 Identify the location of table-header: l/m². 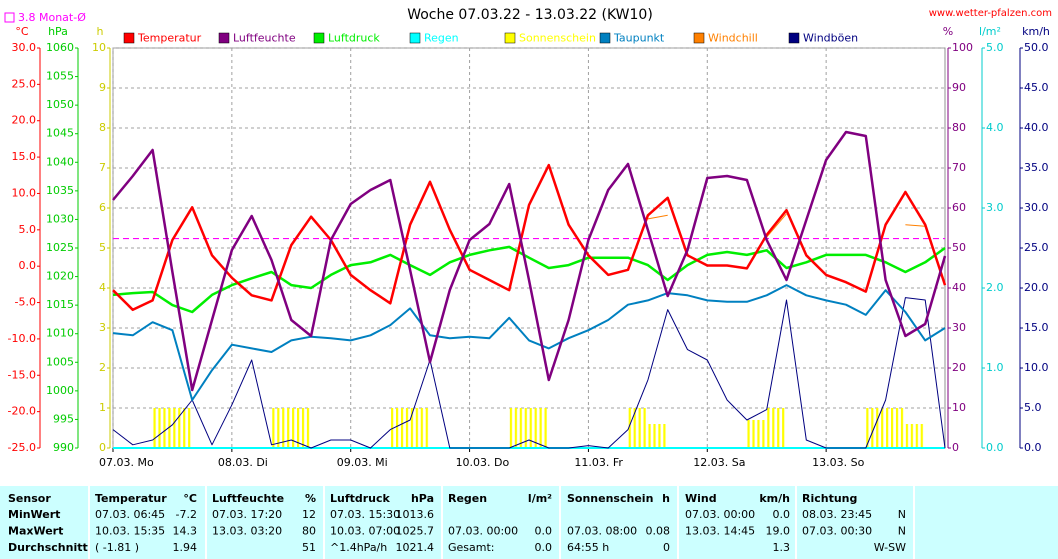
(540, 498).